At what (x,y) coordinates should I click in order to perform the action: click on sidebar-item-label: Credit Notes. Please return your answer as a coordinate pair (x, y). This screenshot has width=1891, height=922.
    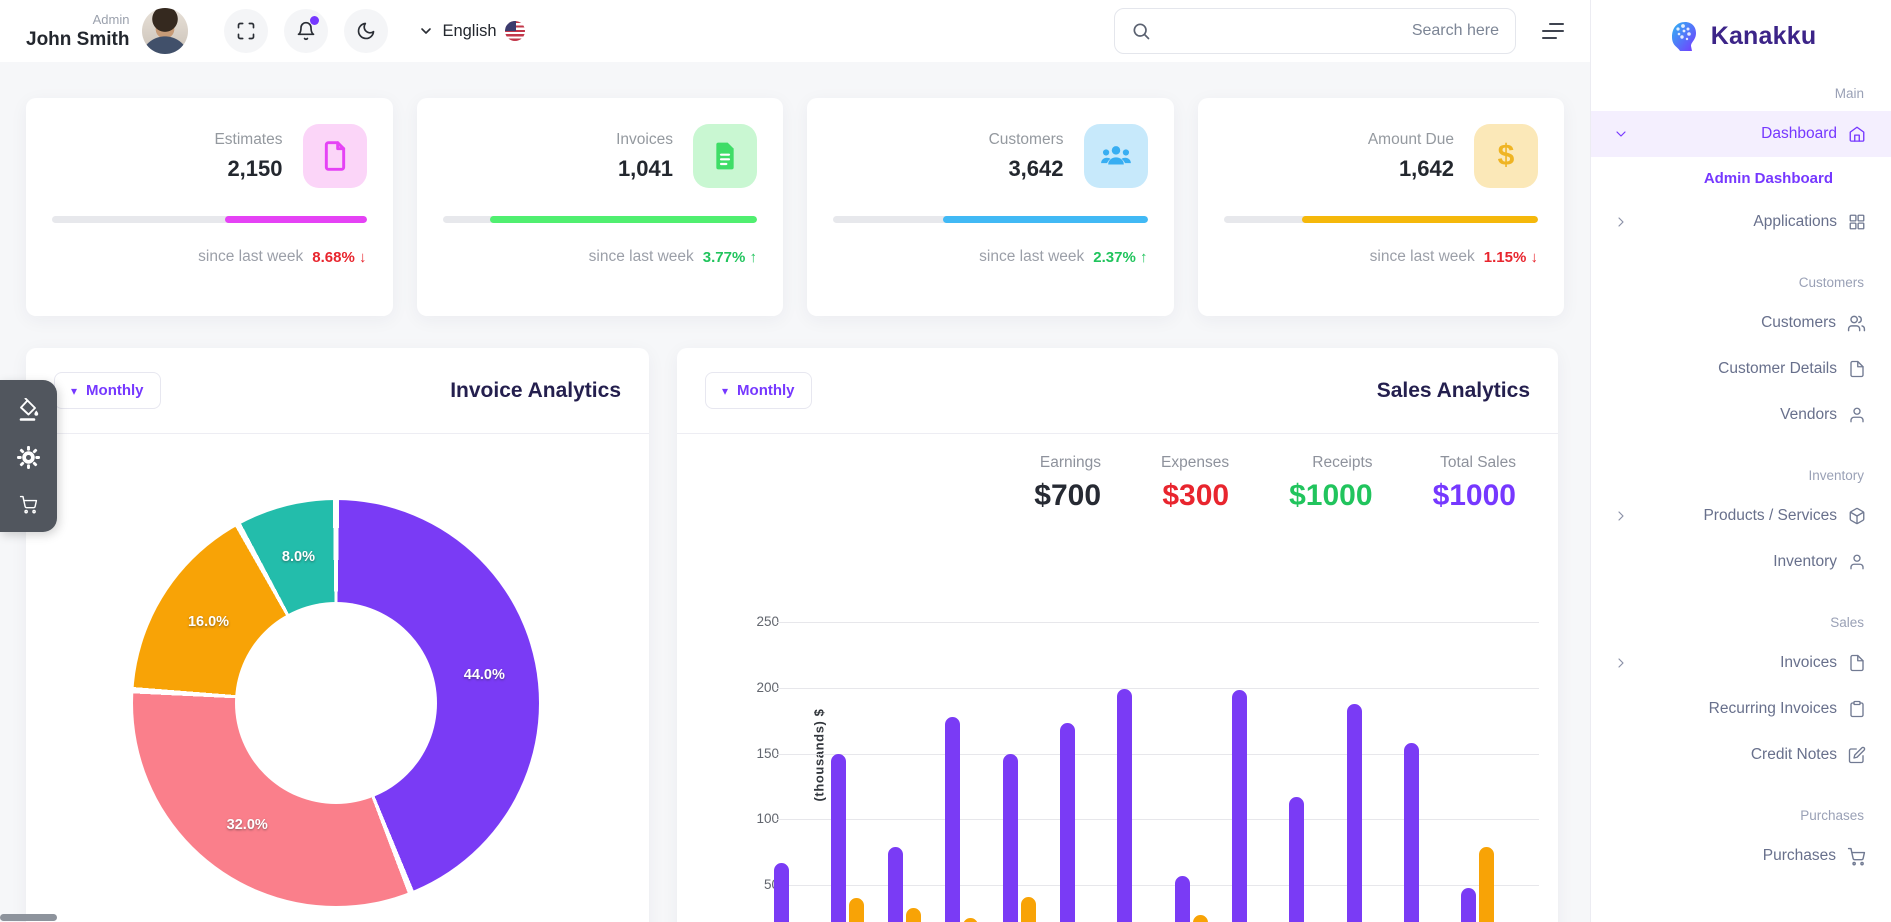
    Looking at the image, I should click on (1793, 754).